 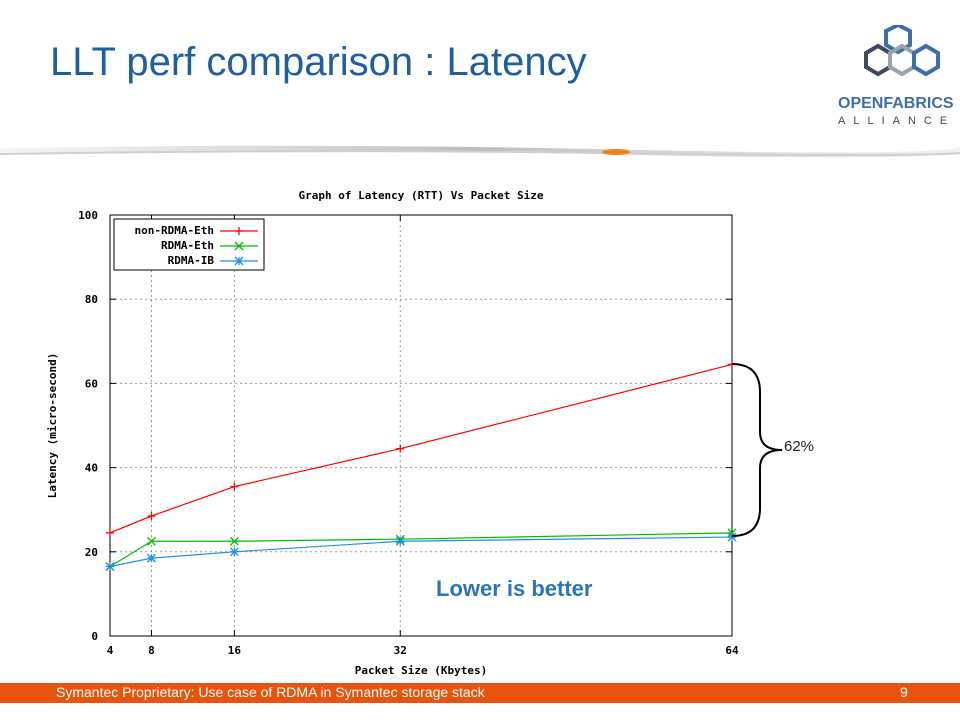 What do you see at coordinates (94, 636) in the screenshot?
I see `y-tick-label: 0` at bounding box center [94, 636].